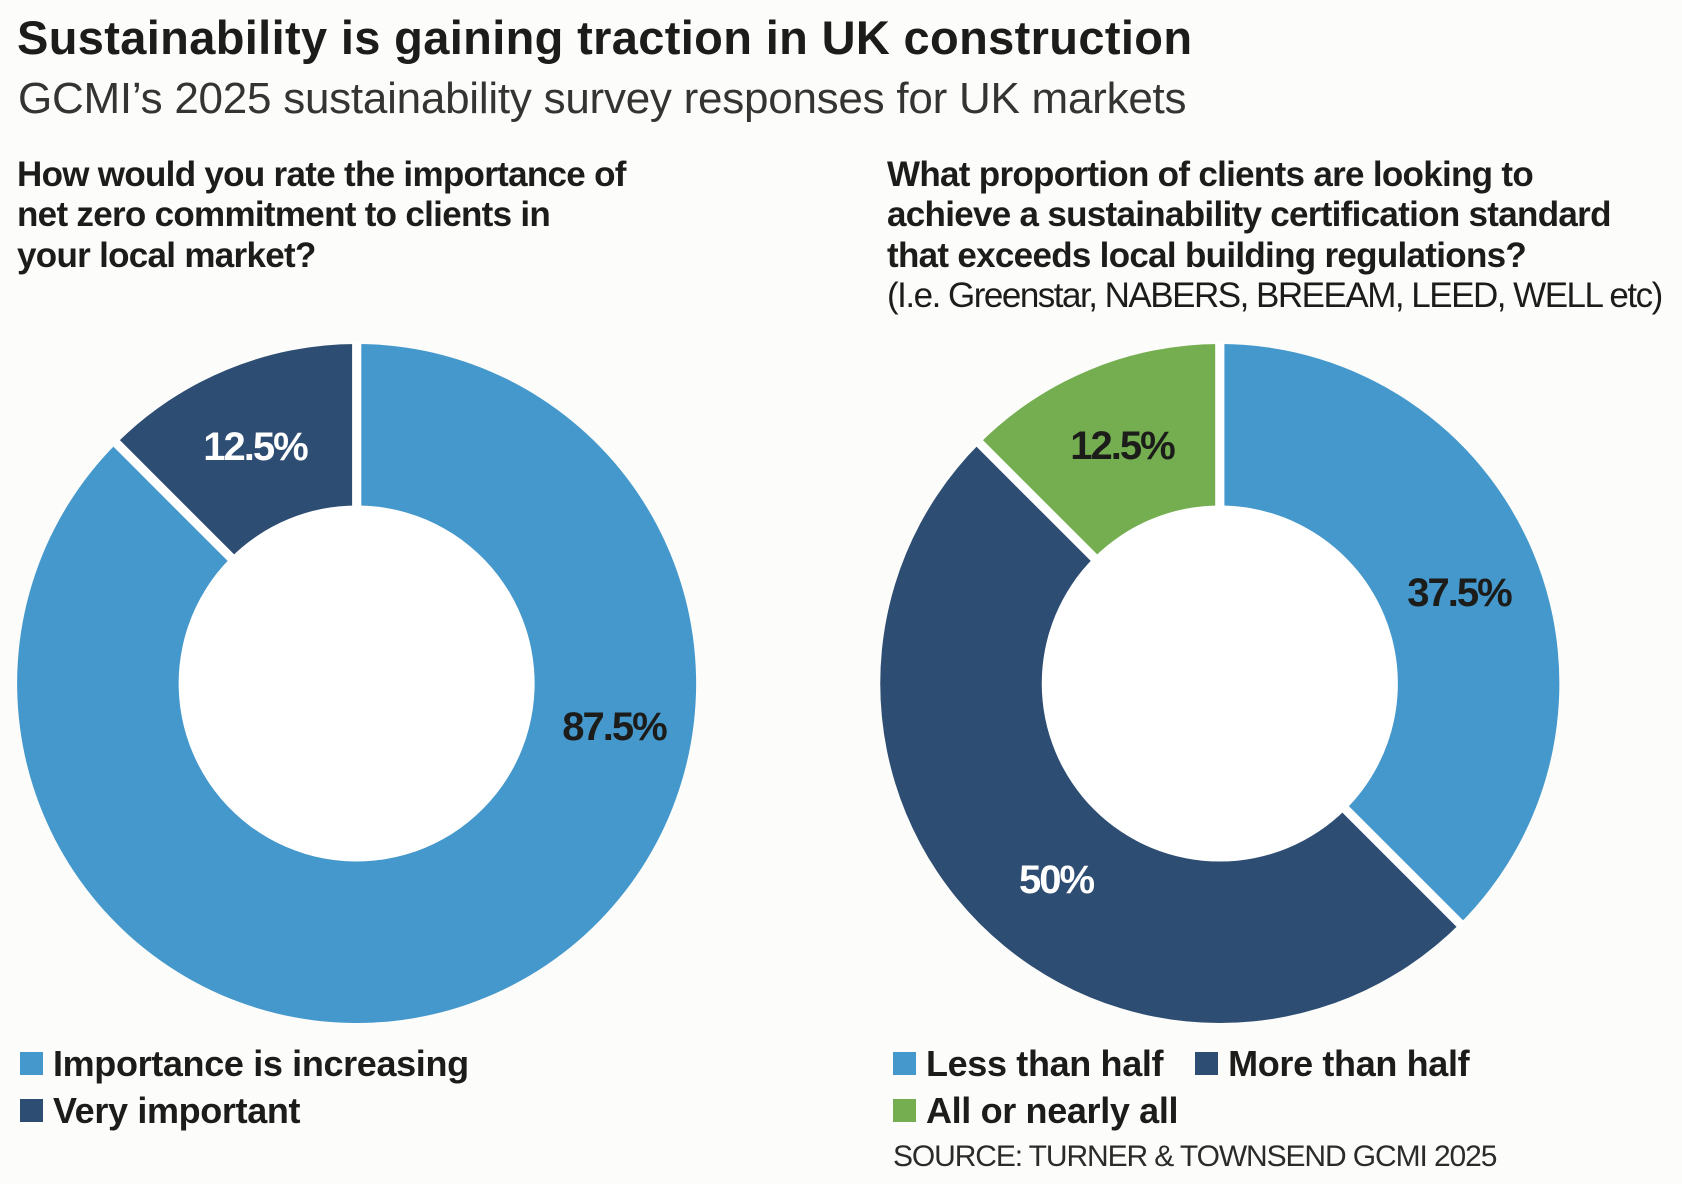 This screenshot has width=1682, height=1184. Describe the element at coordinates (614, 727) in the screenshot. I see `svg-text: 87.5%` at that location.